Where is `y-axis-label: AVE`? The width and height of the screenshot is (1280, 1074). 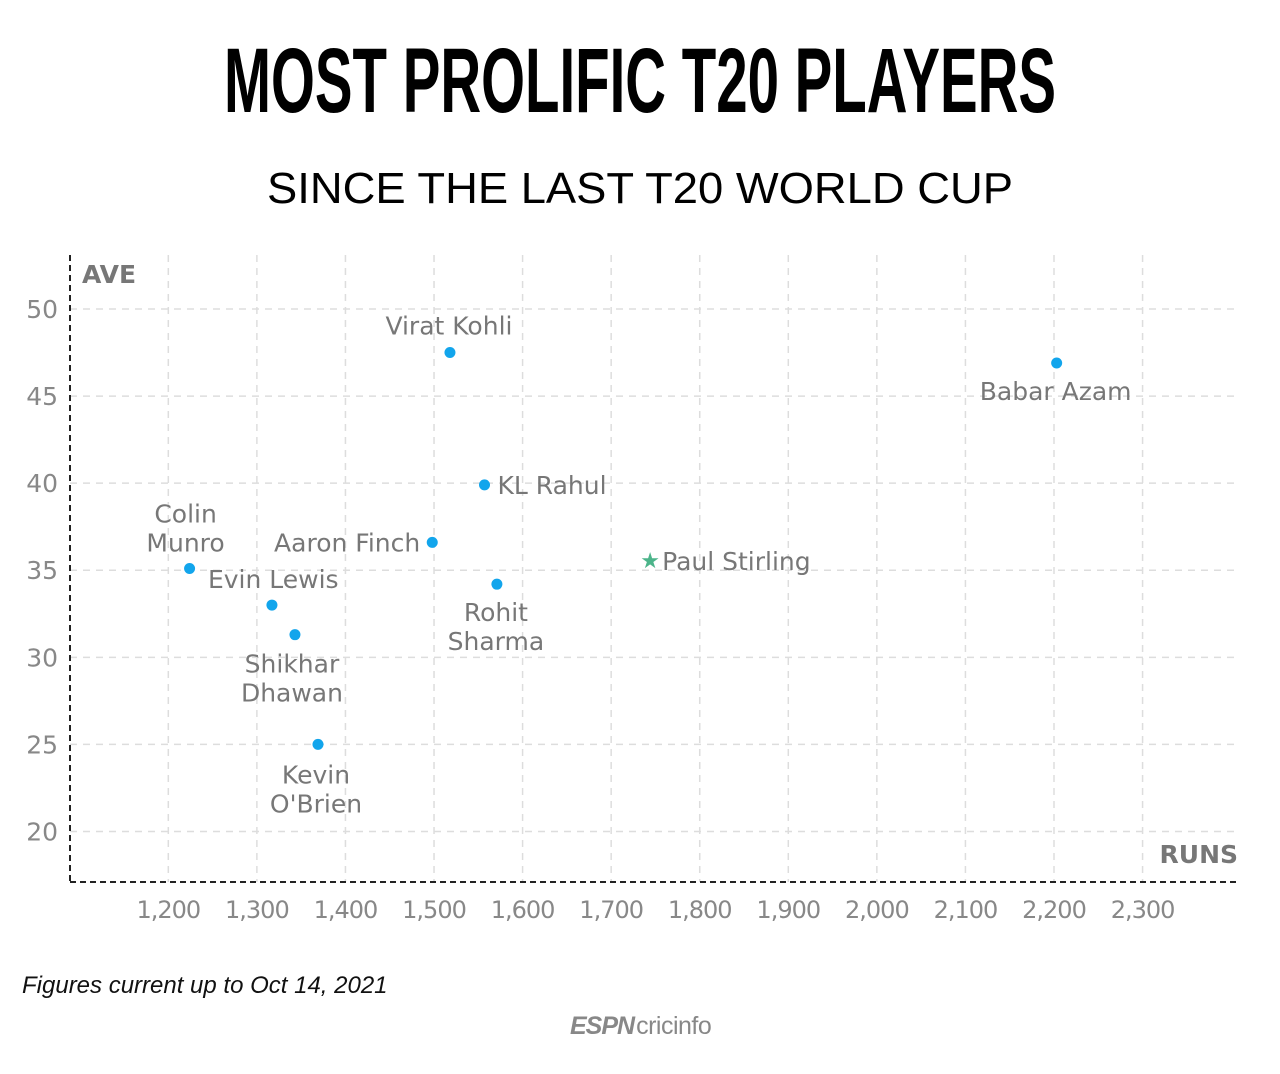 y-axis-label: AVE is located at coordinates (109, 274).